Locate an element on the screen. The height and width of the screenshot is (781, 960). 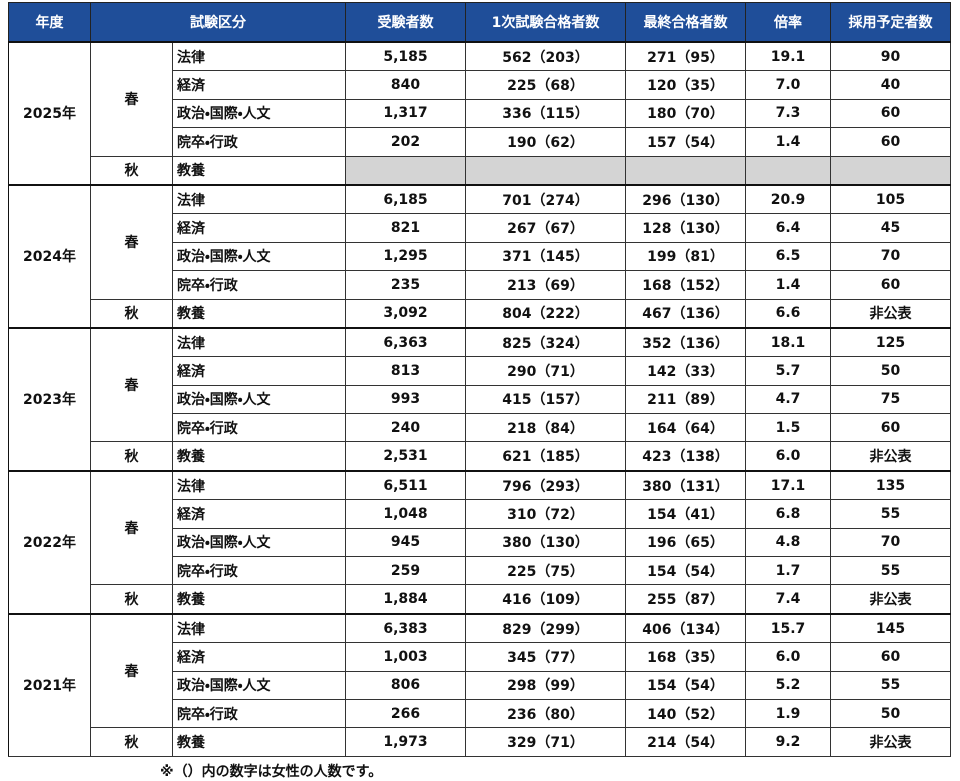
value-cell: 20.9 is located at coordinates (788, 199).